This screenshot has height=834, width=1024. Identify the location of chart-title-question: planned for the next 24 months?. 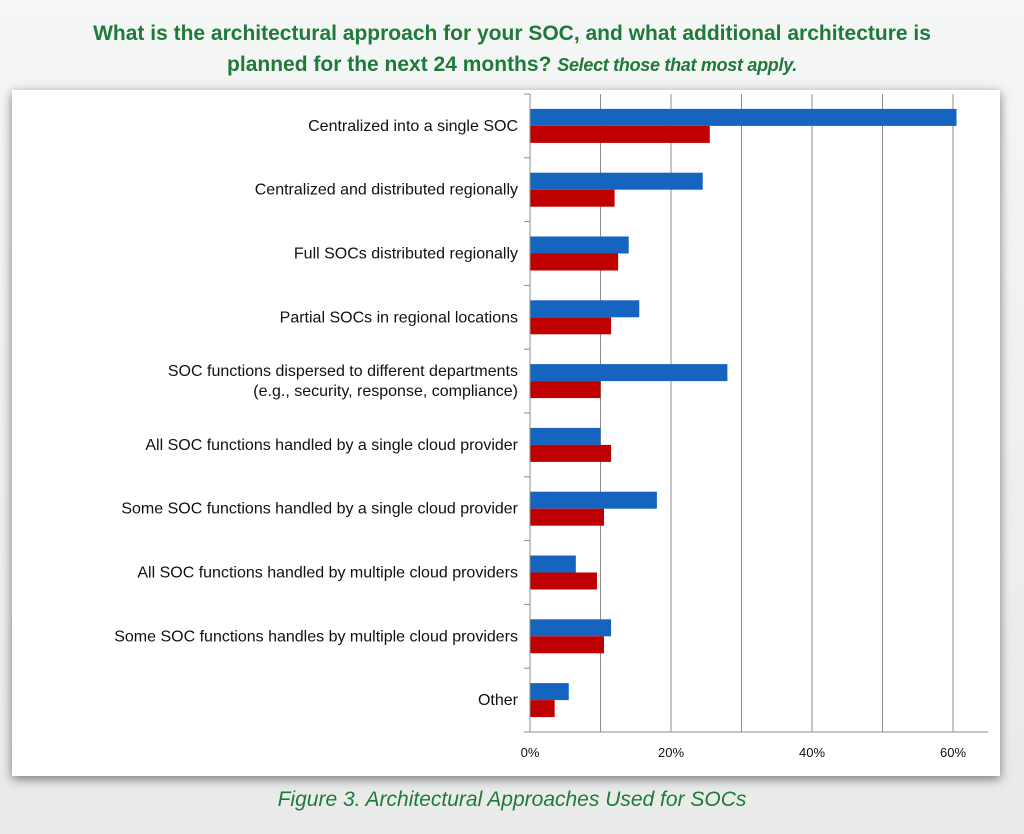
(389, 64).